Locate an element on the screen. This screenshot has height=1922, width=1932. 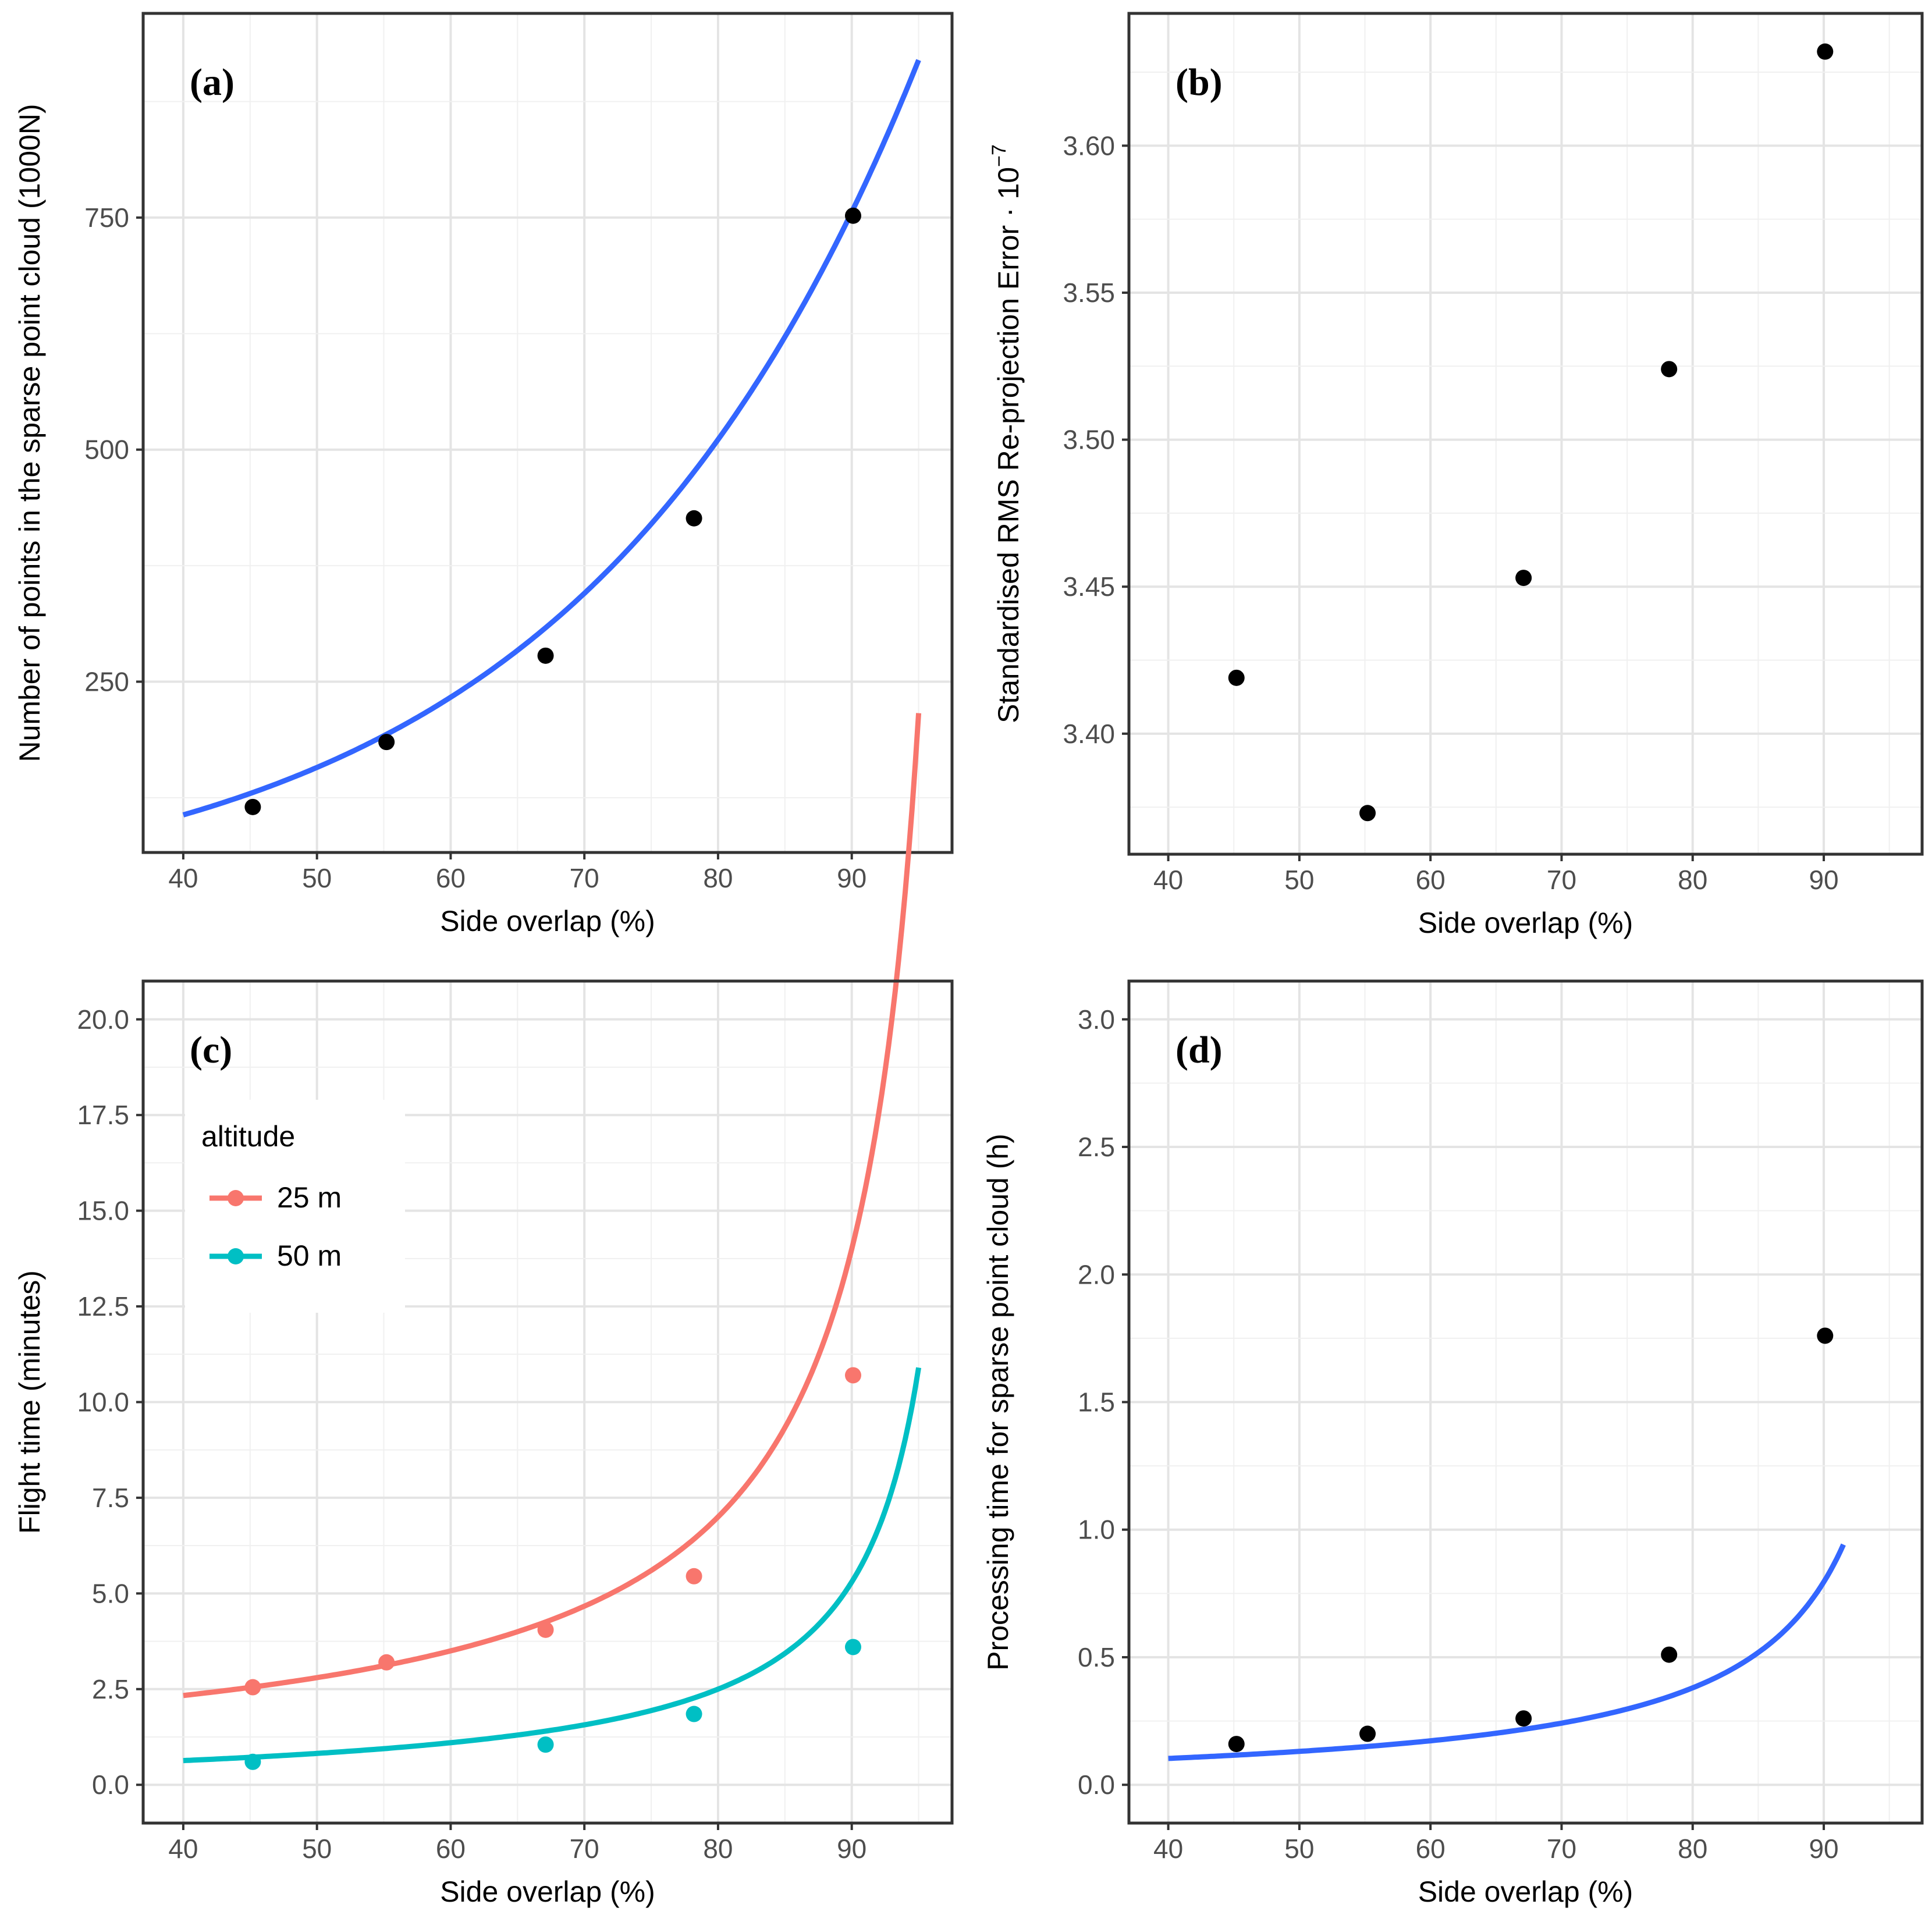
y-tick-label: 3.45 is located at coordinates (1089, 586).